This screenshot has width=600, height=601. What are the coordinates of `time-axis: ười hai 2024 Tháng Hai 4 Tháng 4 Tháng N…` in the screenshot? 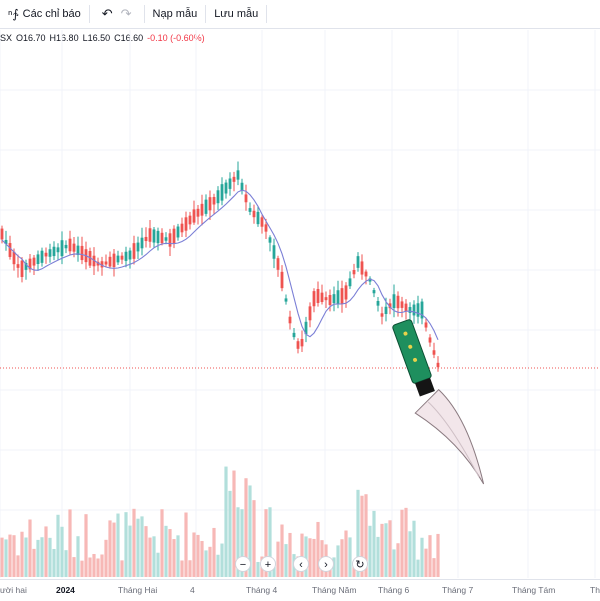 It's located at (300, 590).